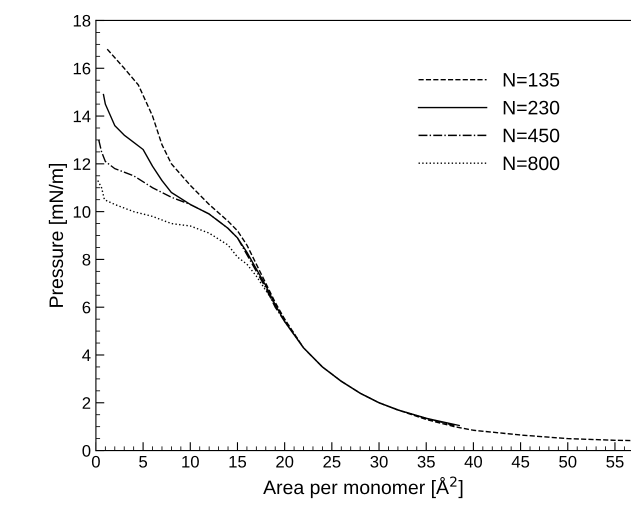  What do you see at coordinates (190, 462) in the screenshot?
I see `x-tick-label: 10` at bounding box center [190, 462].